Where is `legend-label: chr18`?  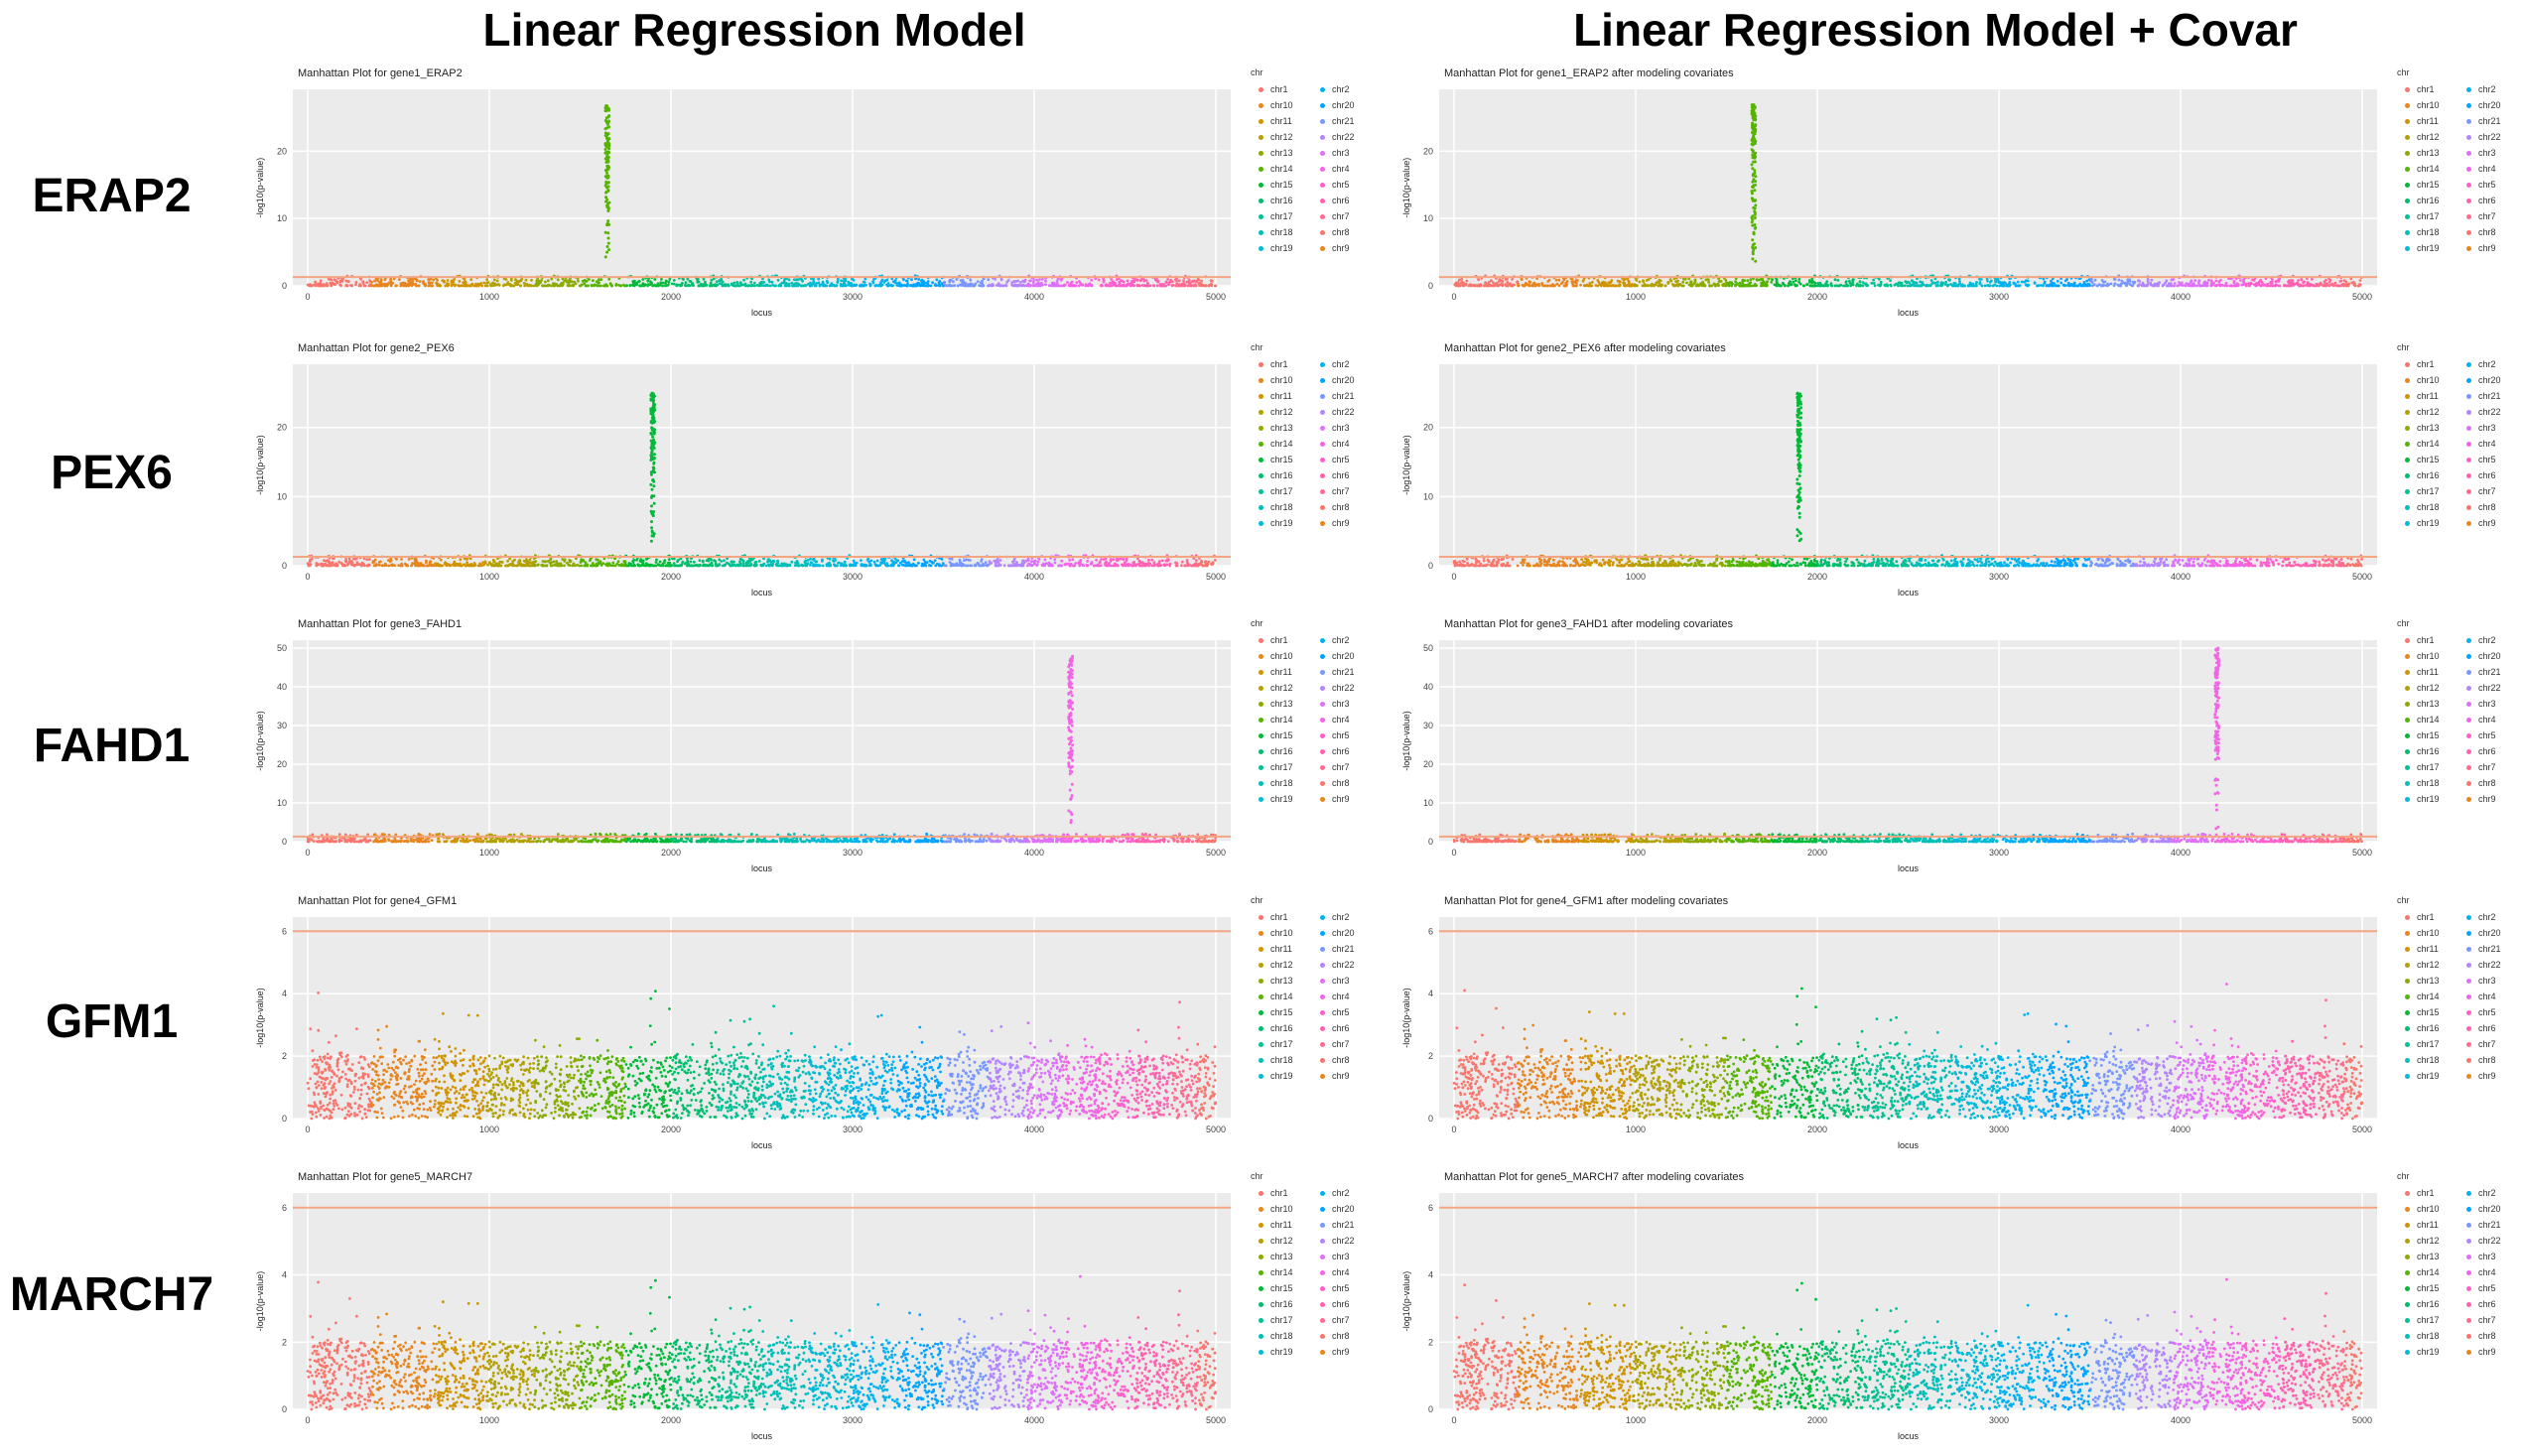 legend-label: chr18 is located at coordinates (1282, 507).